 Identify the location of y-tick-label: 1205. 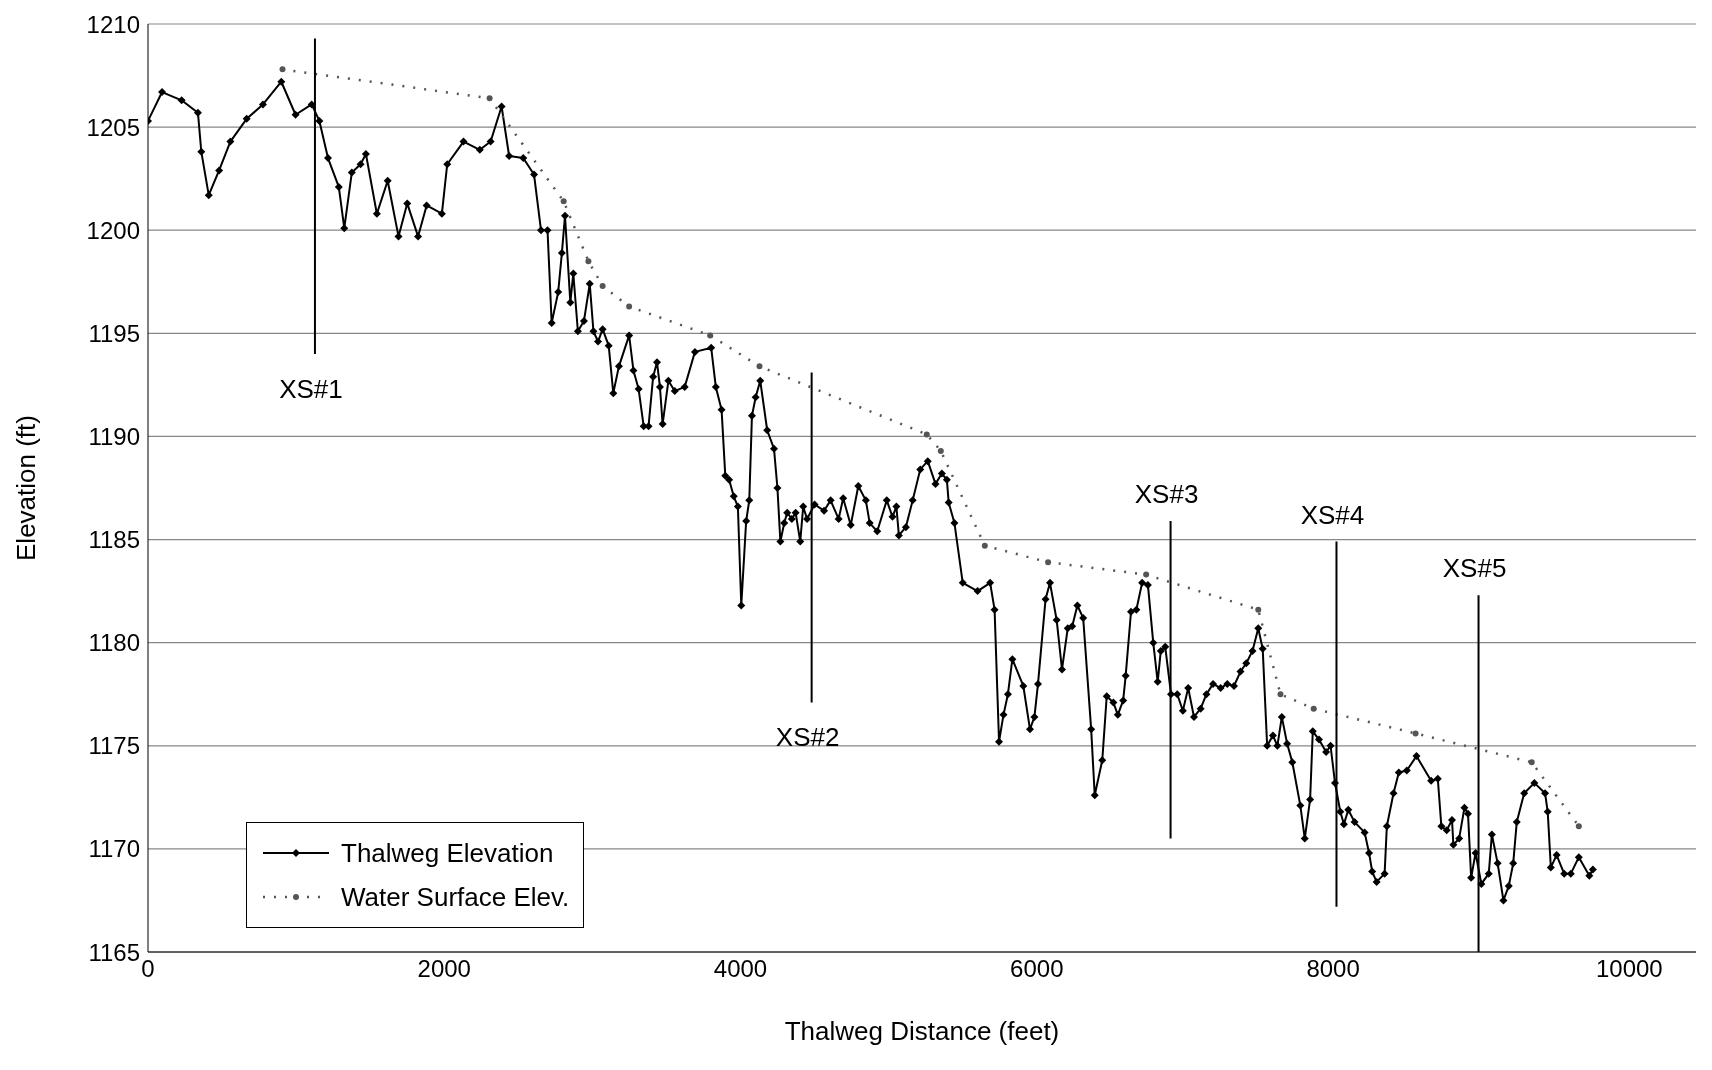
(113, 127).